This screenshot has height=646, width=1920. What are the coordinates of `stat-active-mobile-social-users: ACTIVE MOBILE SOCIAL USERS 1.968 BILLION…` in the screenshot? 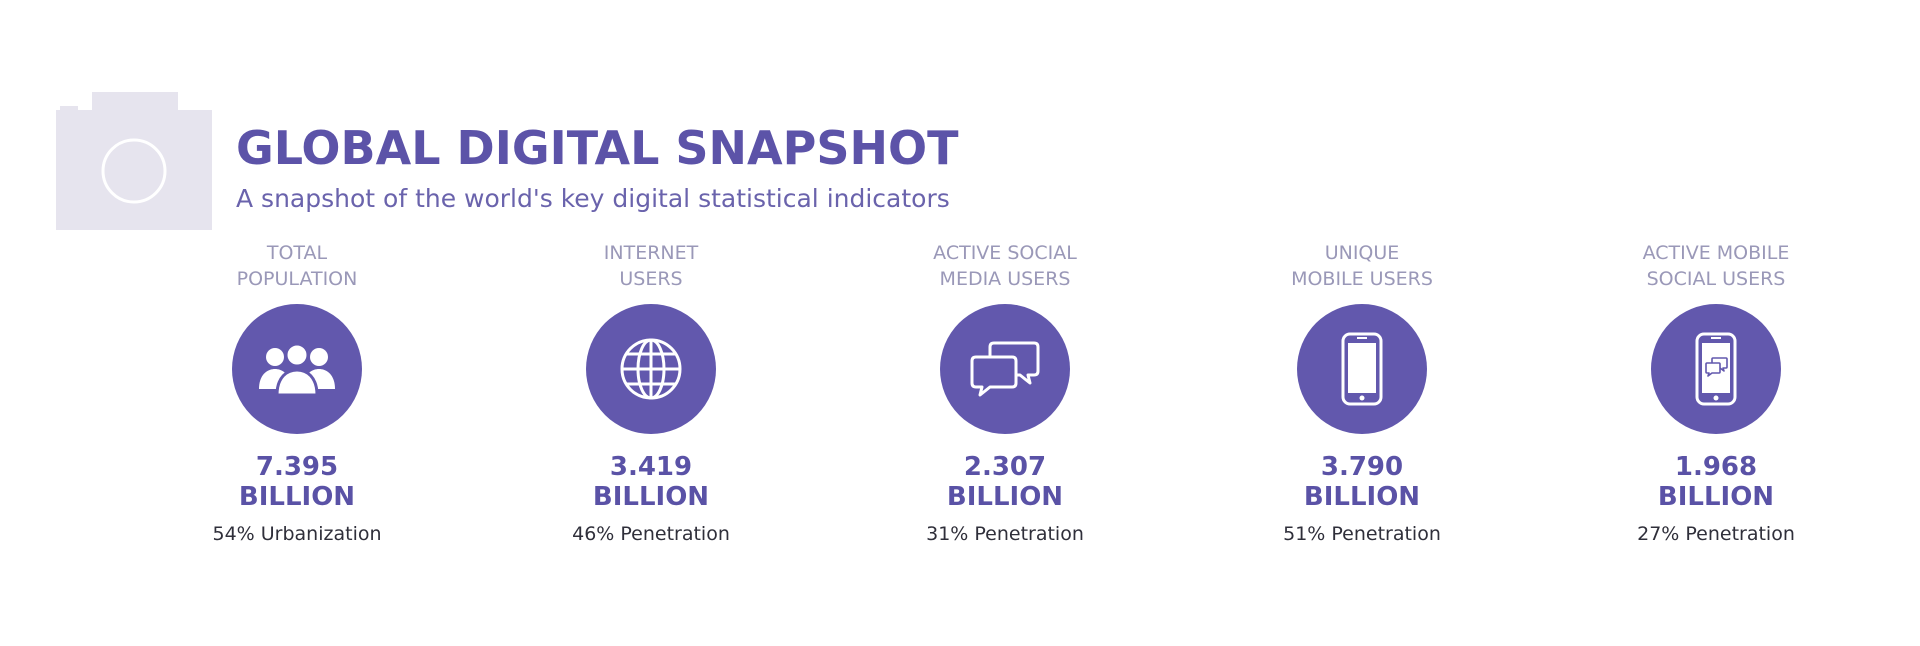 It's located at (1716, 392).